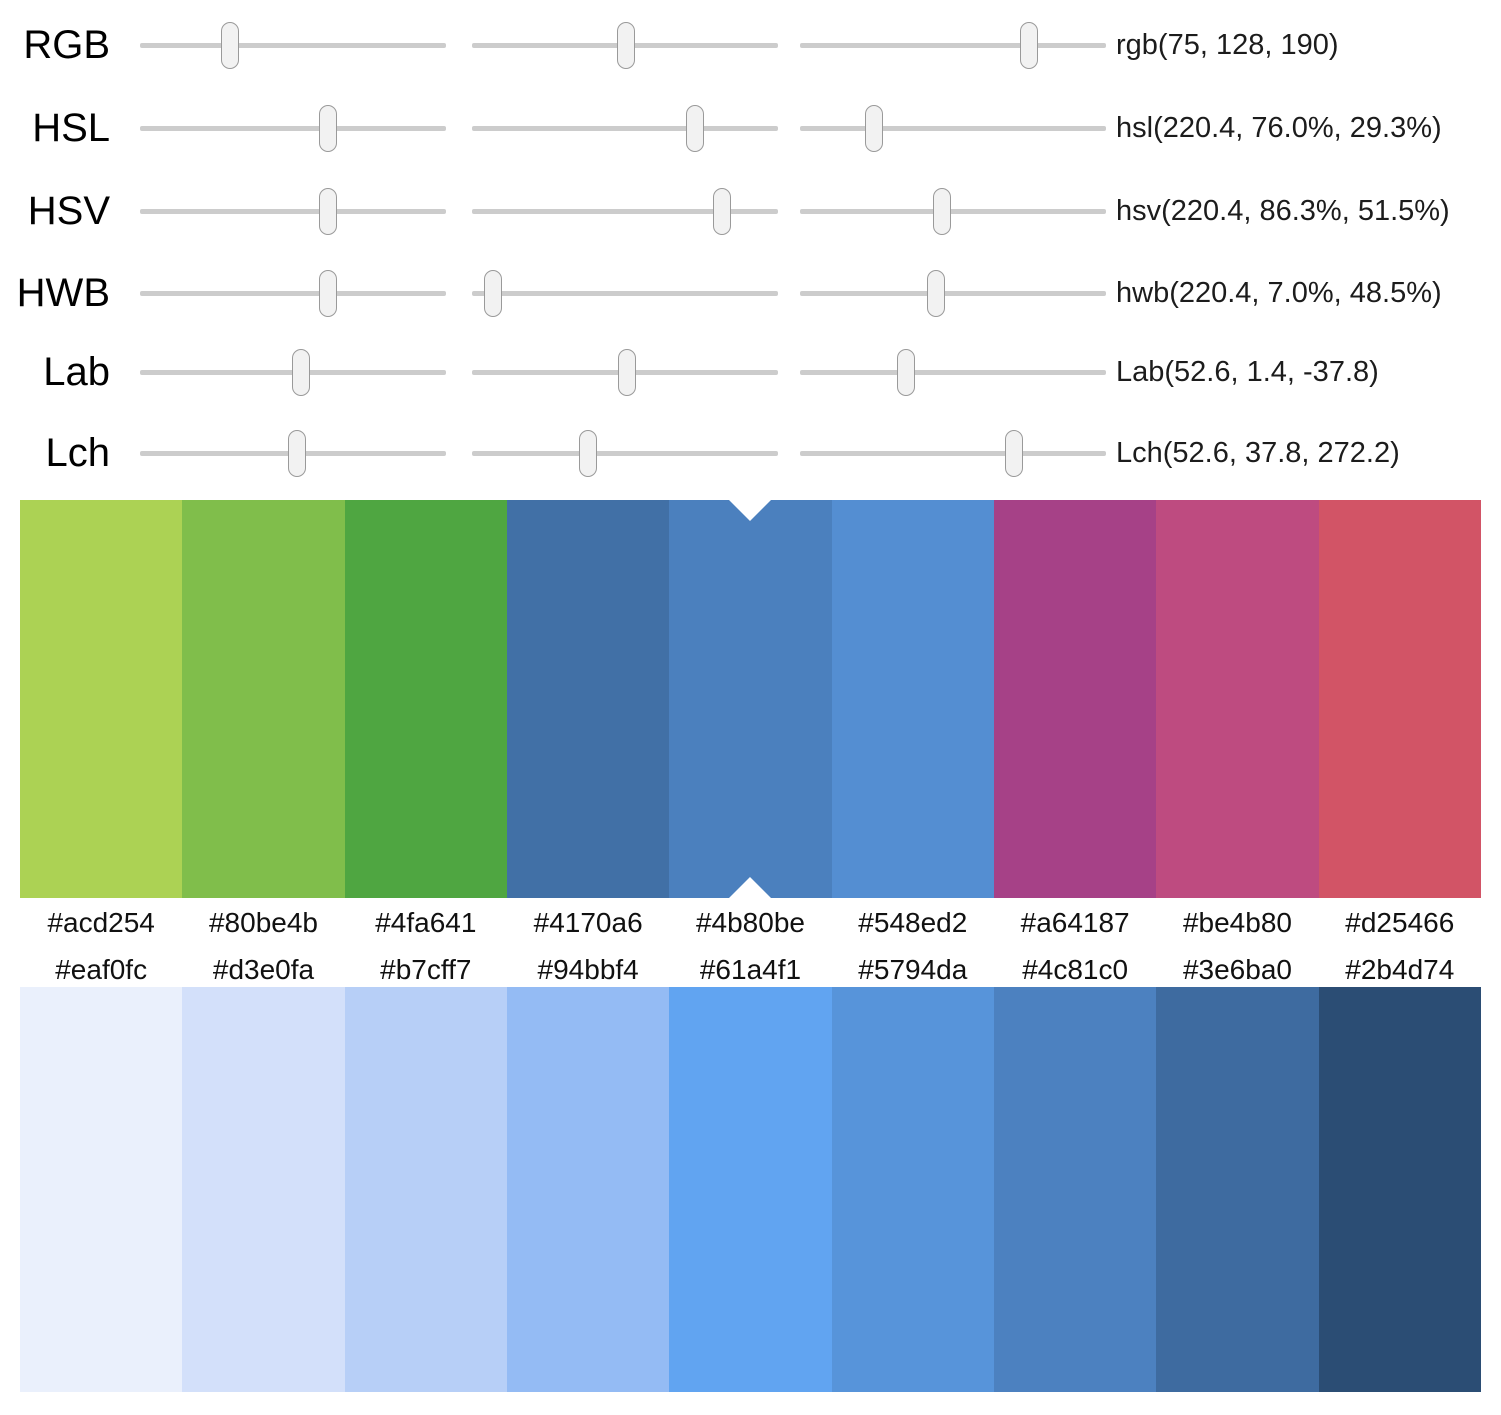  Describe the element at coordinates (1237, 969) in the screenshot. I see `hex-code-label: #3e6ba0` at that location.